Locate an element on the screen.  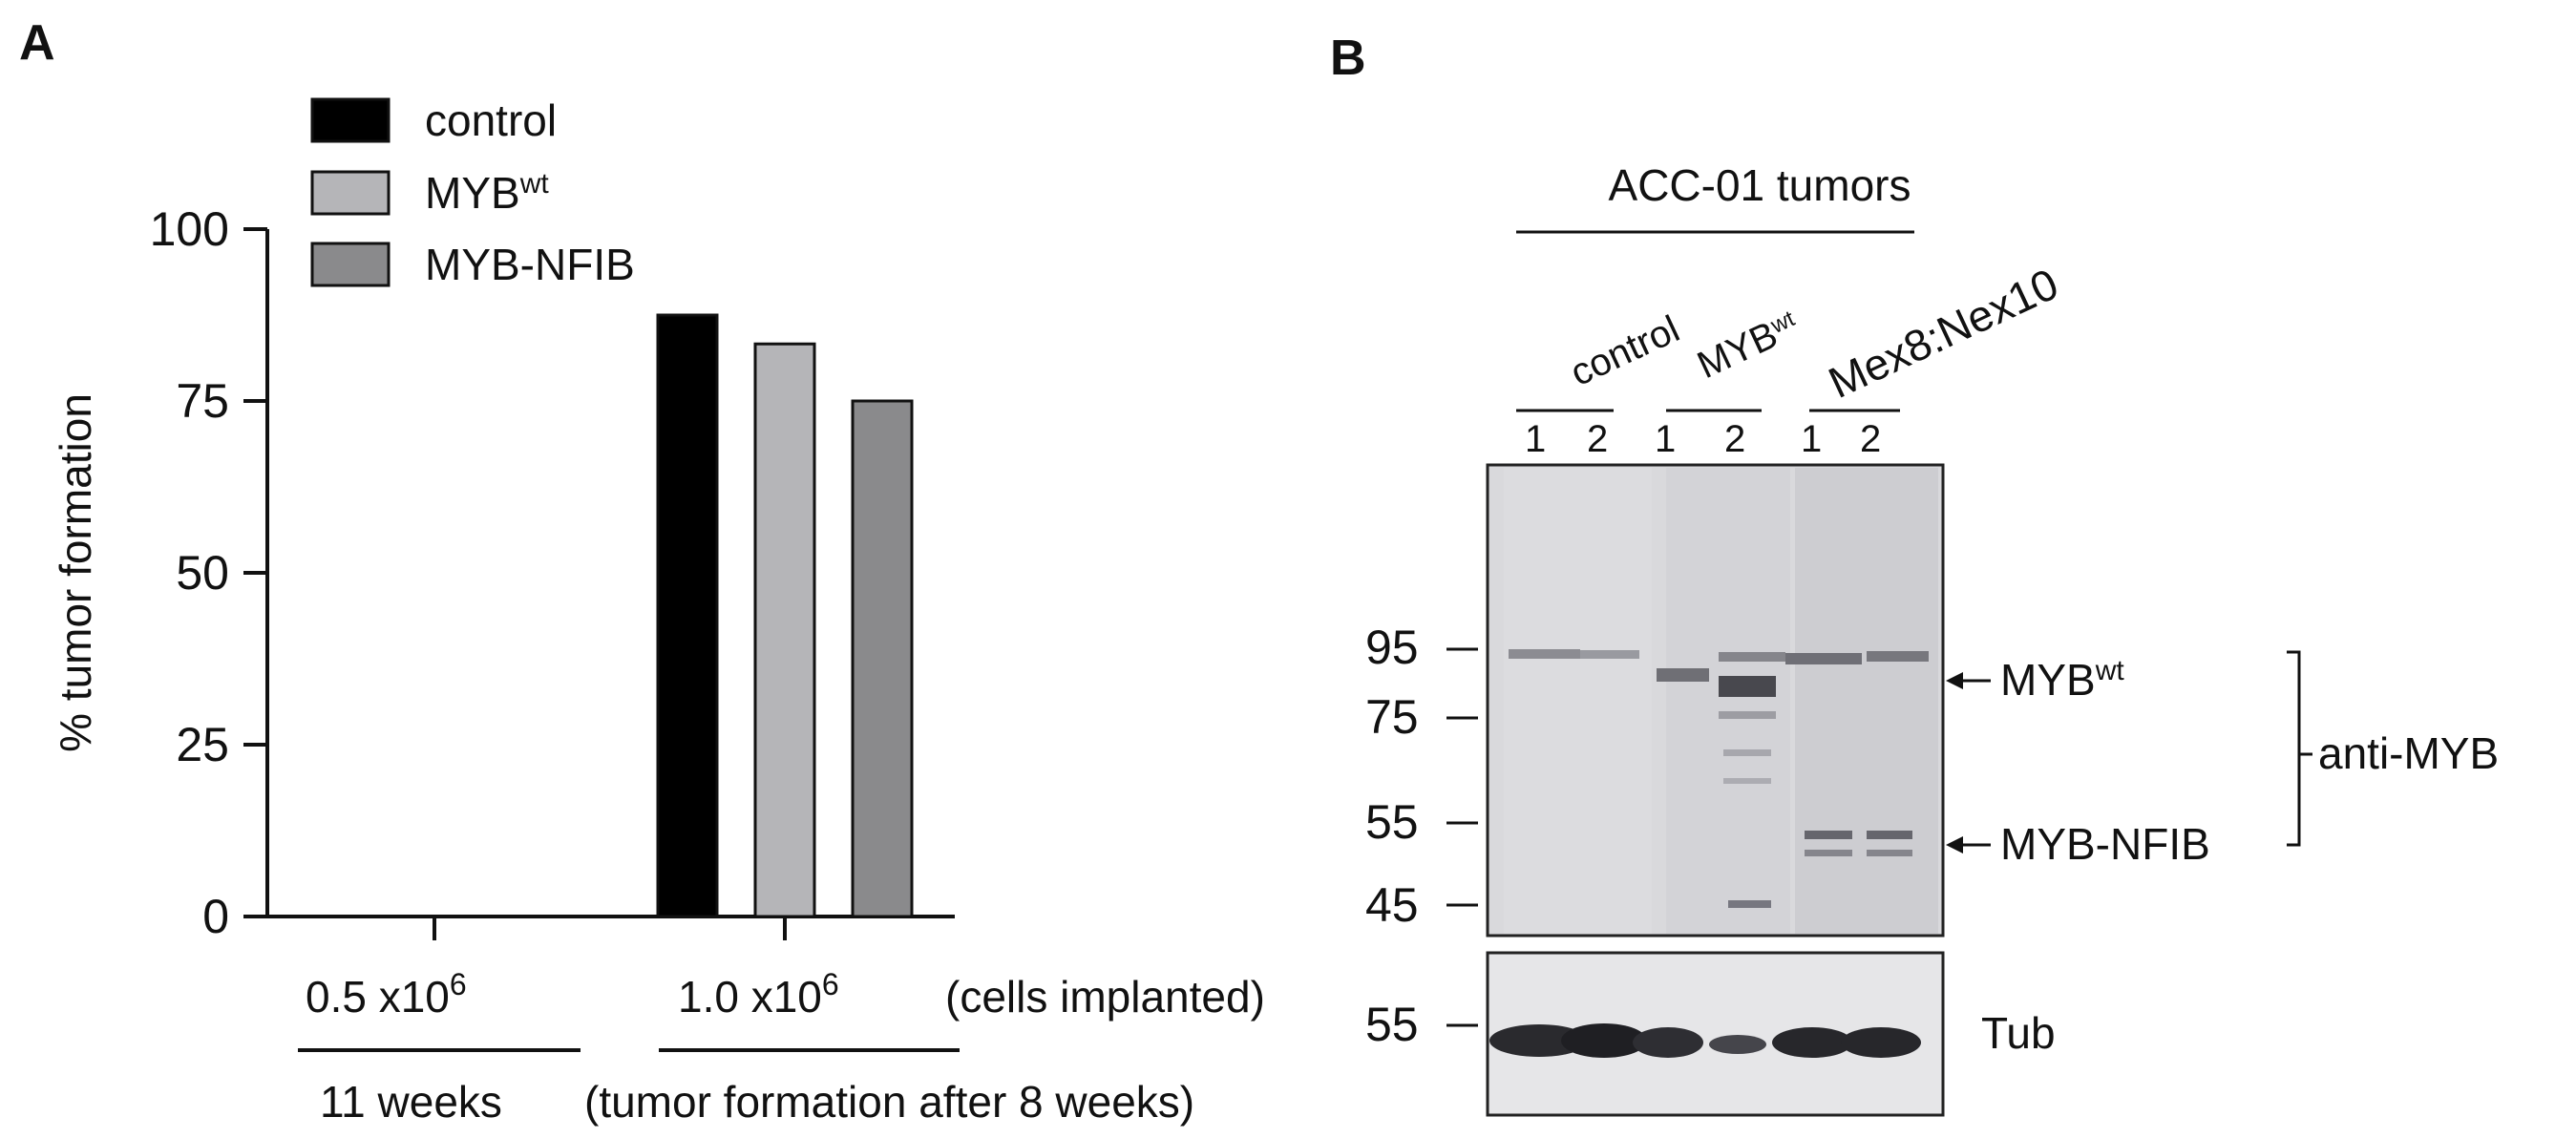
group1-cells: 0.5 x10⁶ is located at coordinates (386, 994).